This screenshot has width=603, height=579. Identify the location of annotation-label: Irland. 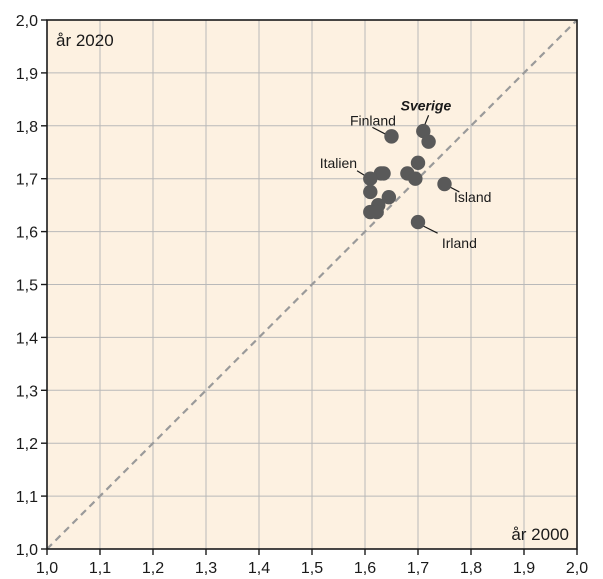
(459, 243).